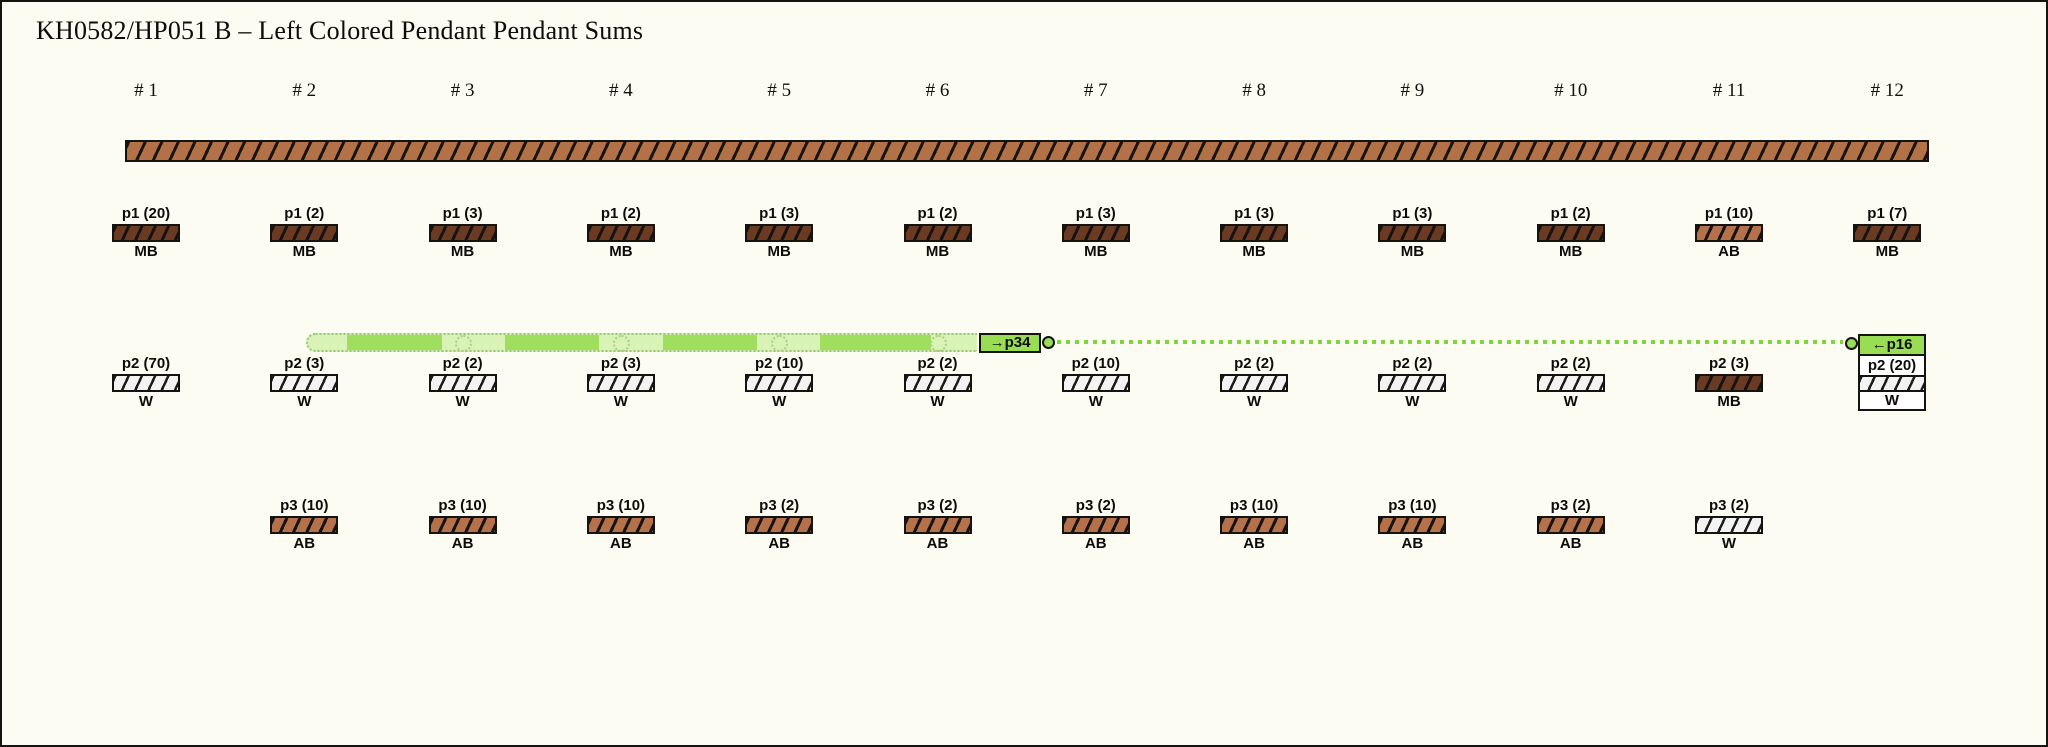 This screenshot has height=747, width=2048. I want to click on pendant: p1 (2) MB, so click(937, 233).